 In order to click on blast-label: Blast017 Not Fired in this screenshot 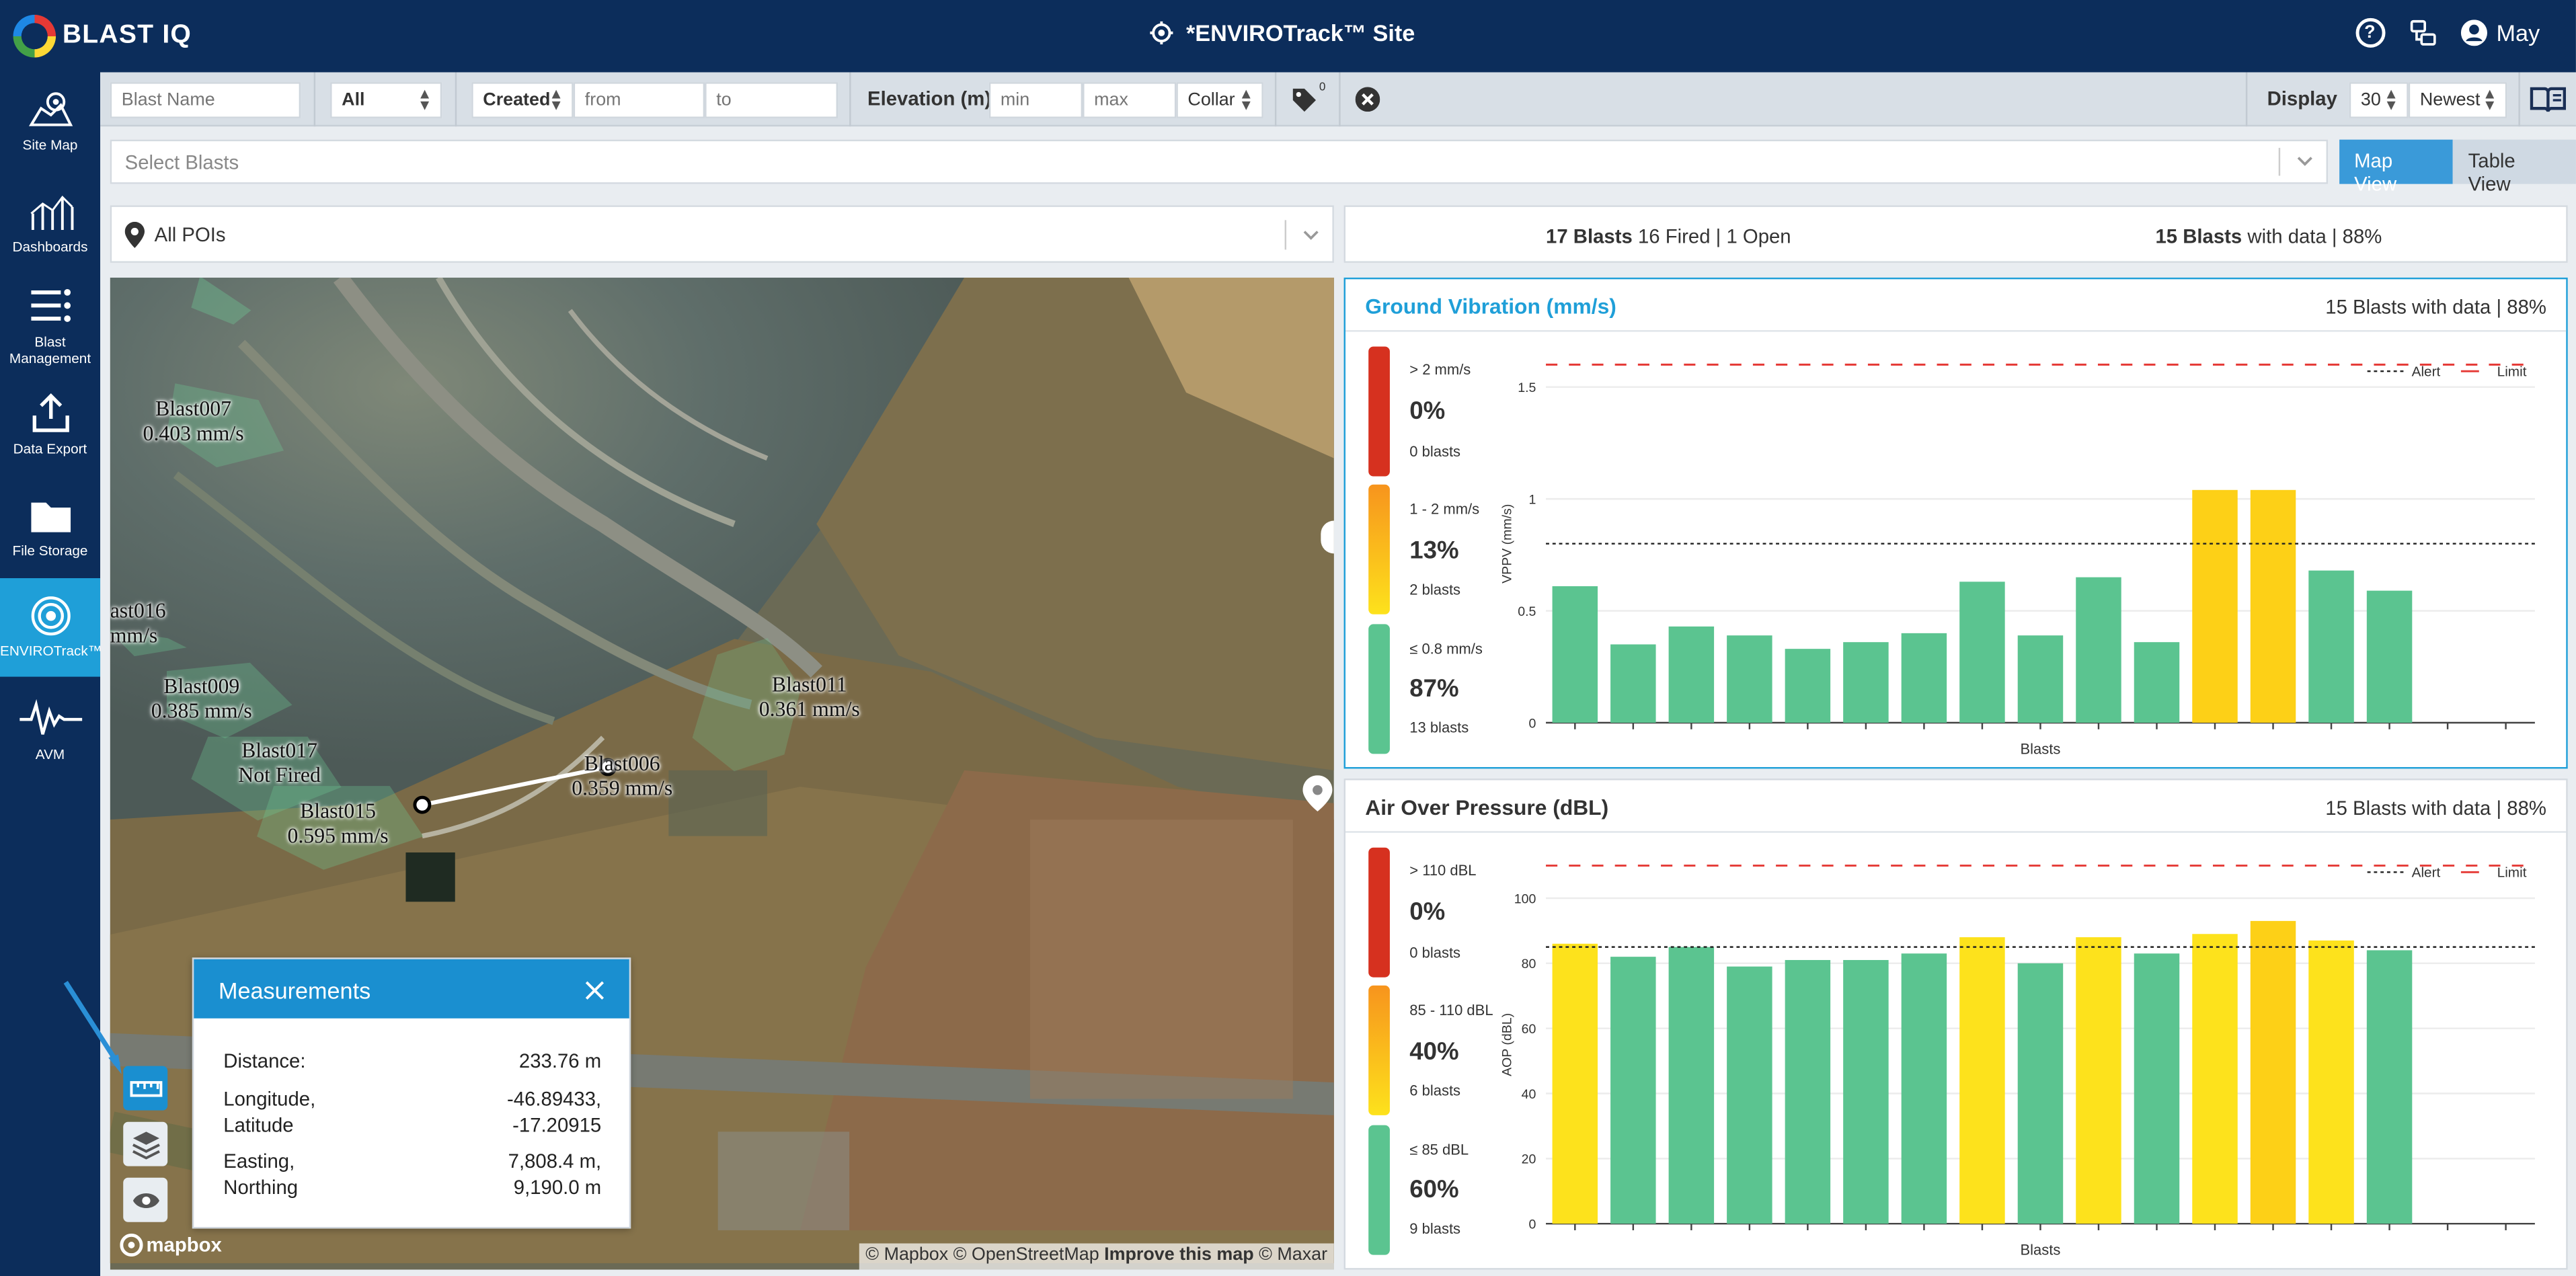, I will do `click(279, 762)`.